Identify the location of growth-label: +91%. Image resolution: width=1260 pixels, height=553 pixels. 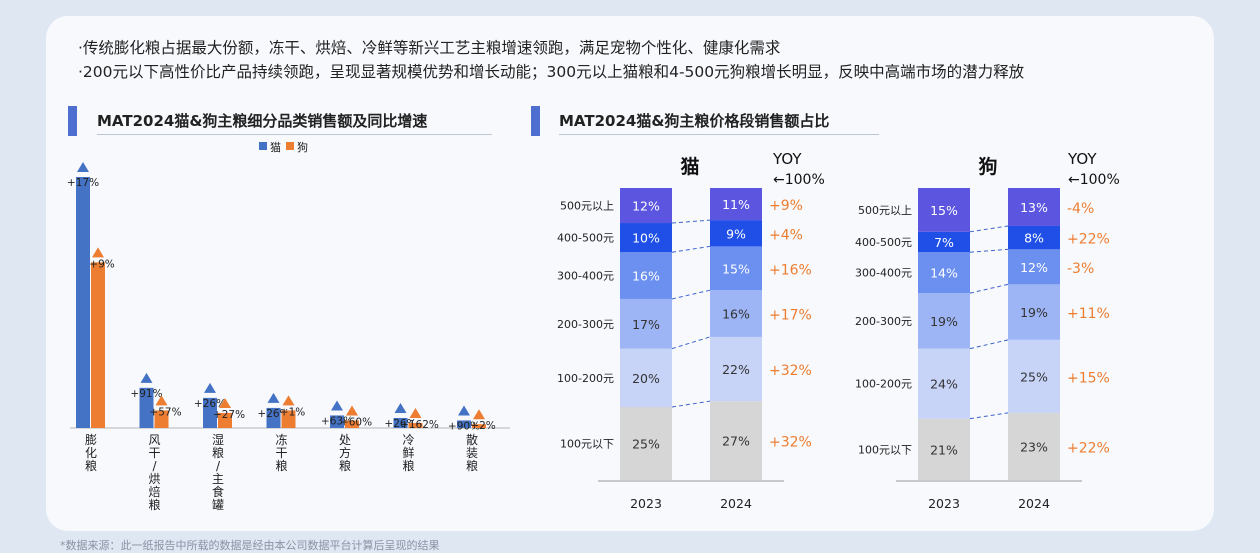
(146, 394).